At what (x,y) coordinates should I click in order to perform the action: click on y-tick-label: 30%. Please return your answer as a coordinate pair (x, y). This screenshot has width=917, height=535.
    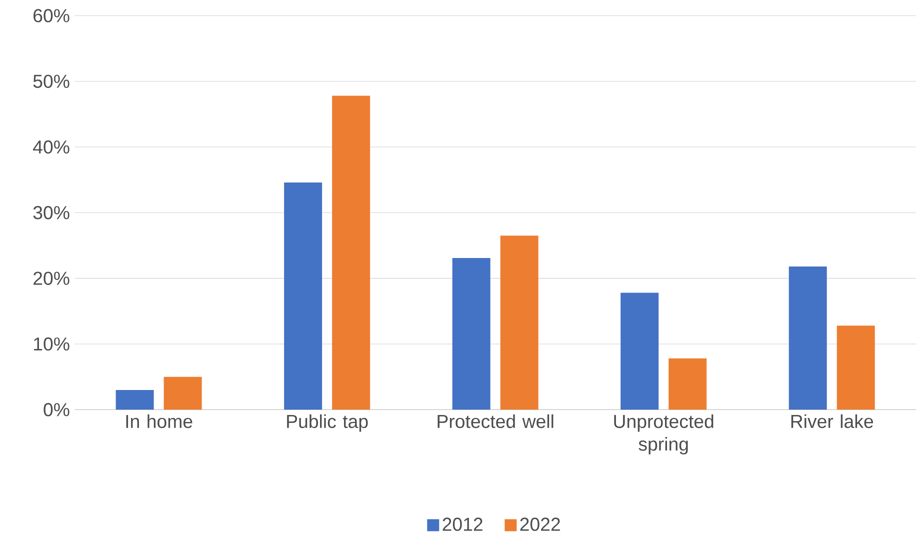
    Looking at the image, I should click on (51, 213).